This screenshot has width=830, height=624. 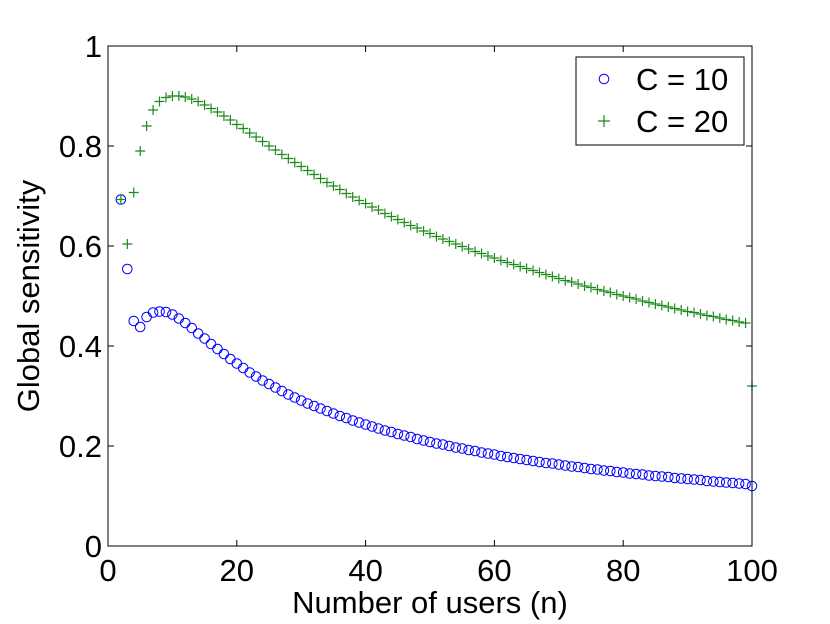 What do you see at coordinates (107, 570) in the screenshot?
I see `x-tick-label: 0` at bounding box center [107, 570].